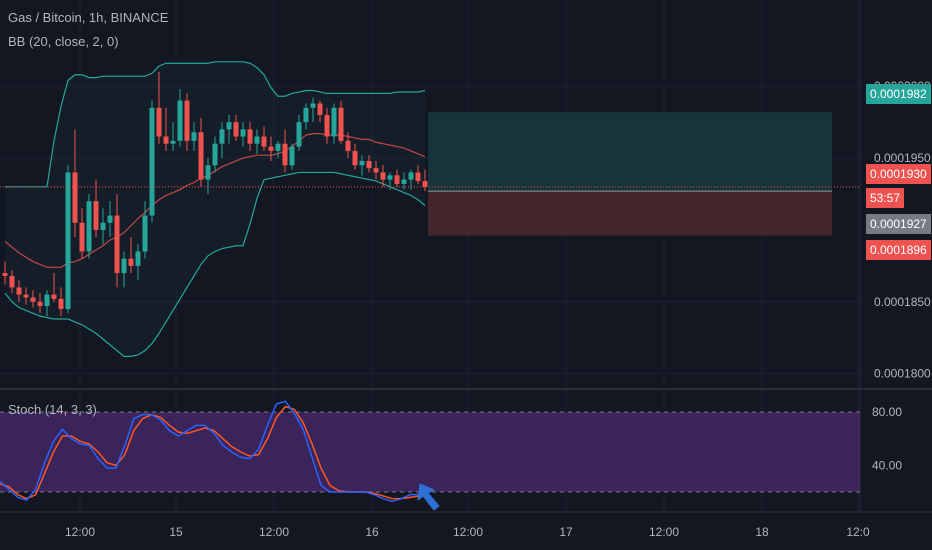 Image resolution: width=932 pixels, height=550 pixels. Describe the element at coordinates (898, 174) in the screenshot. I see `current-price-badge: 0.0001930` at that location.